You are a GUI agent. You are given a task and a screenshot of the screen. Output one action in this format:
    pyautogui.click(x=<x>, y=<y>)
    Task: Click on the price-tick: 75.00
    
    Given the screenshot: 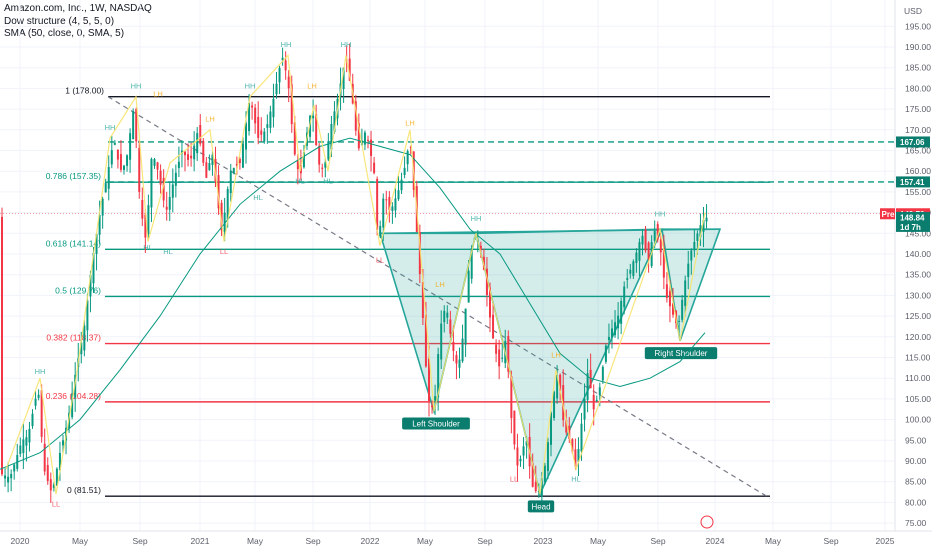 What is the action you would take?
    pyautogui.click(x=916, y=523)
    